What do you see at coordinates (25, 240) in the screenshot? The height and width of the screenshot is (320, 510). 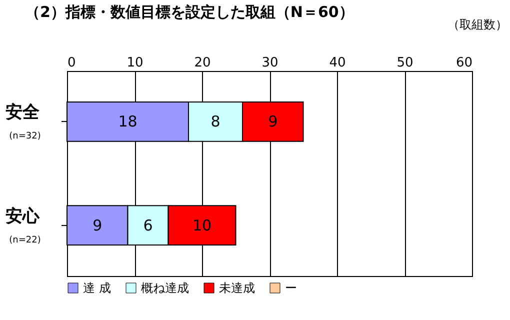 I see `text: (n=22)` at bounding box center [25, 240].